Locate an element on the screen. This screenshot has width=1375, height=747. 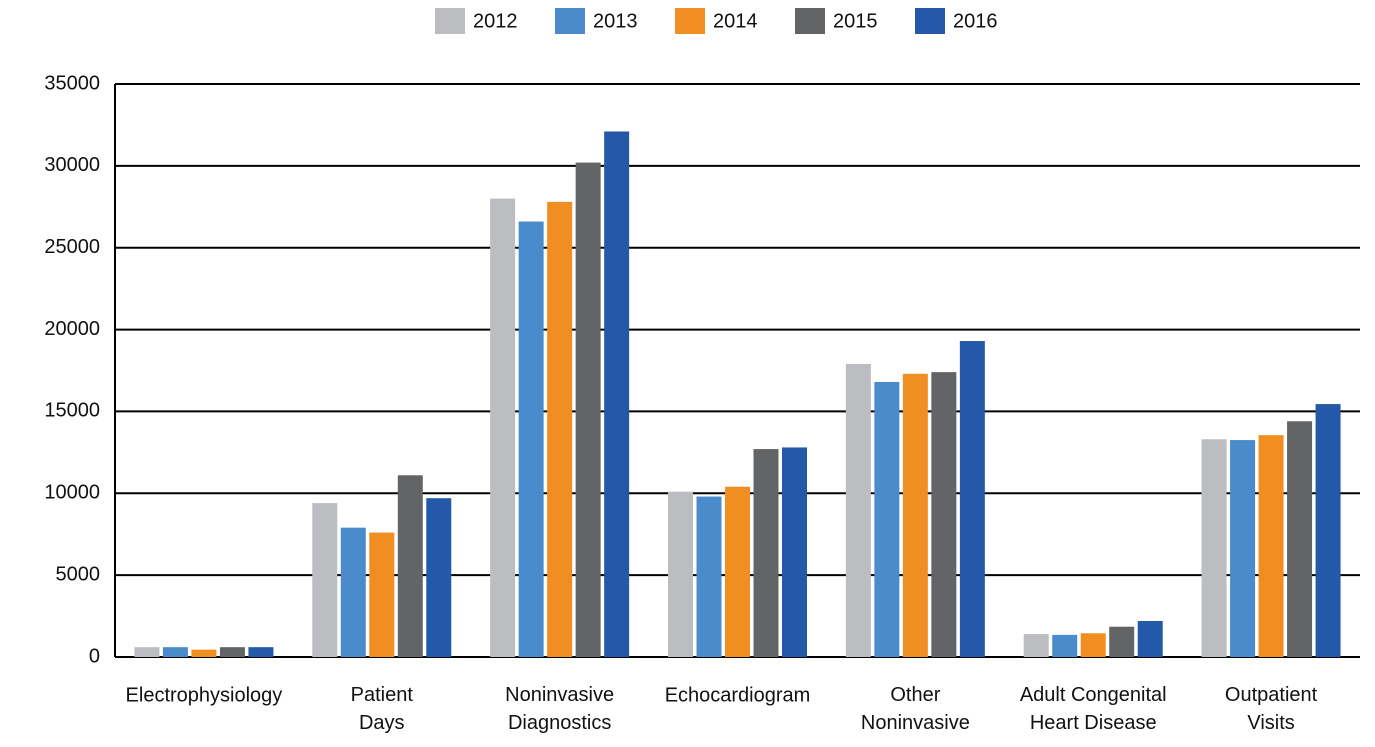
legend-label: 2016 is located at coordinates (975, 21).